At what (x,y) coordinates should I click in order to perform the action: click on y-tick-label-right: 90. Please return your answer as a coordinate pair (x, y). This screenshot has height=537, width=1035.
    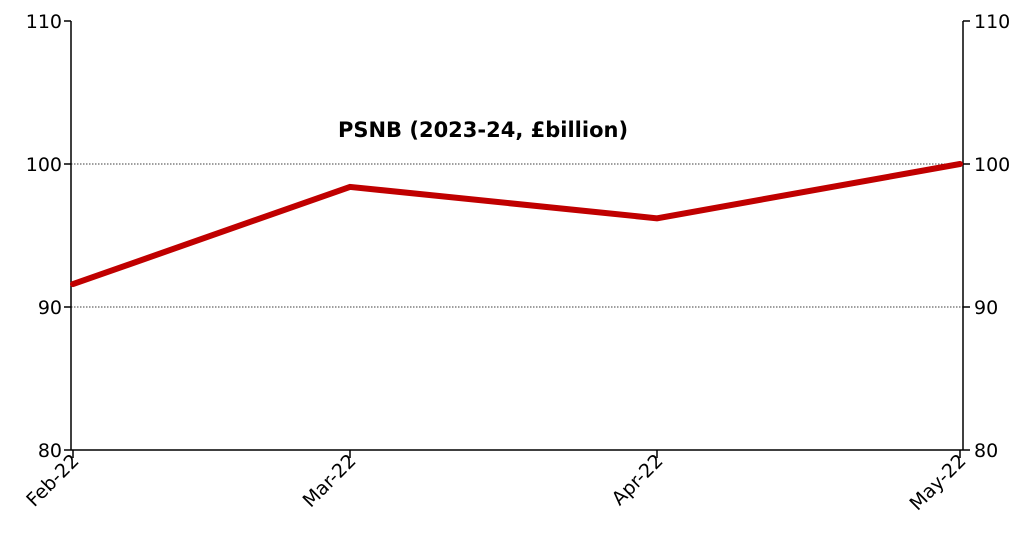
    Looking at the image, I should click on (986, 308).